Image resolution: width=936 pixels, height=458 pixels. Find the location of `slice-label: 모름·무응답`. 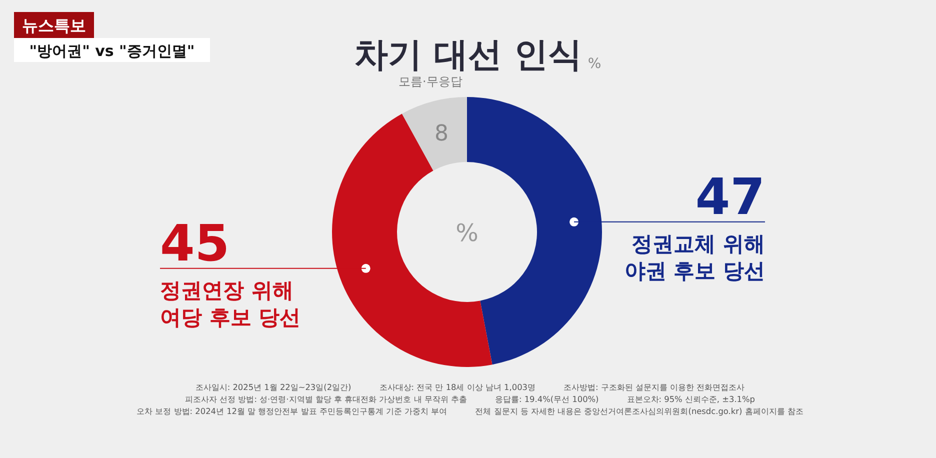

slice-label: 모름·무응답 is located at coordinates (430, 81).